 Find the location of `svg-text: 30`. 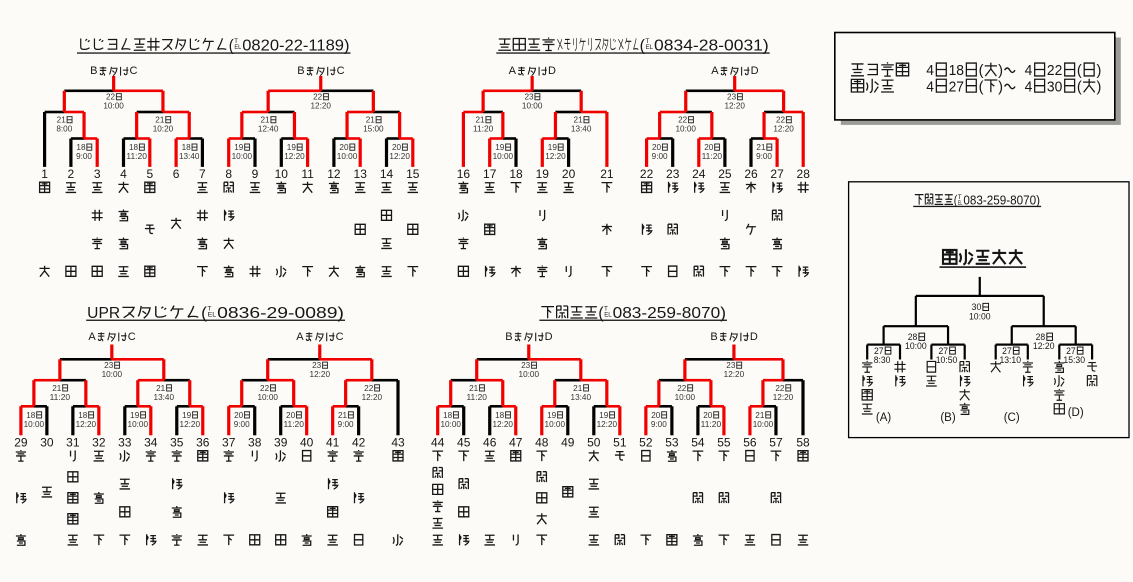

svg-text: 30 is located at coordinates (47, 442).